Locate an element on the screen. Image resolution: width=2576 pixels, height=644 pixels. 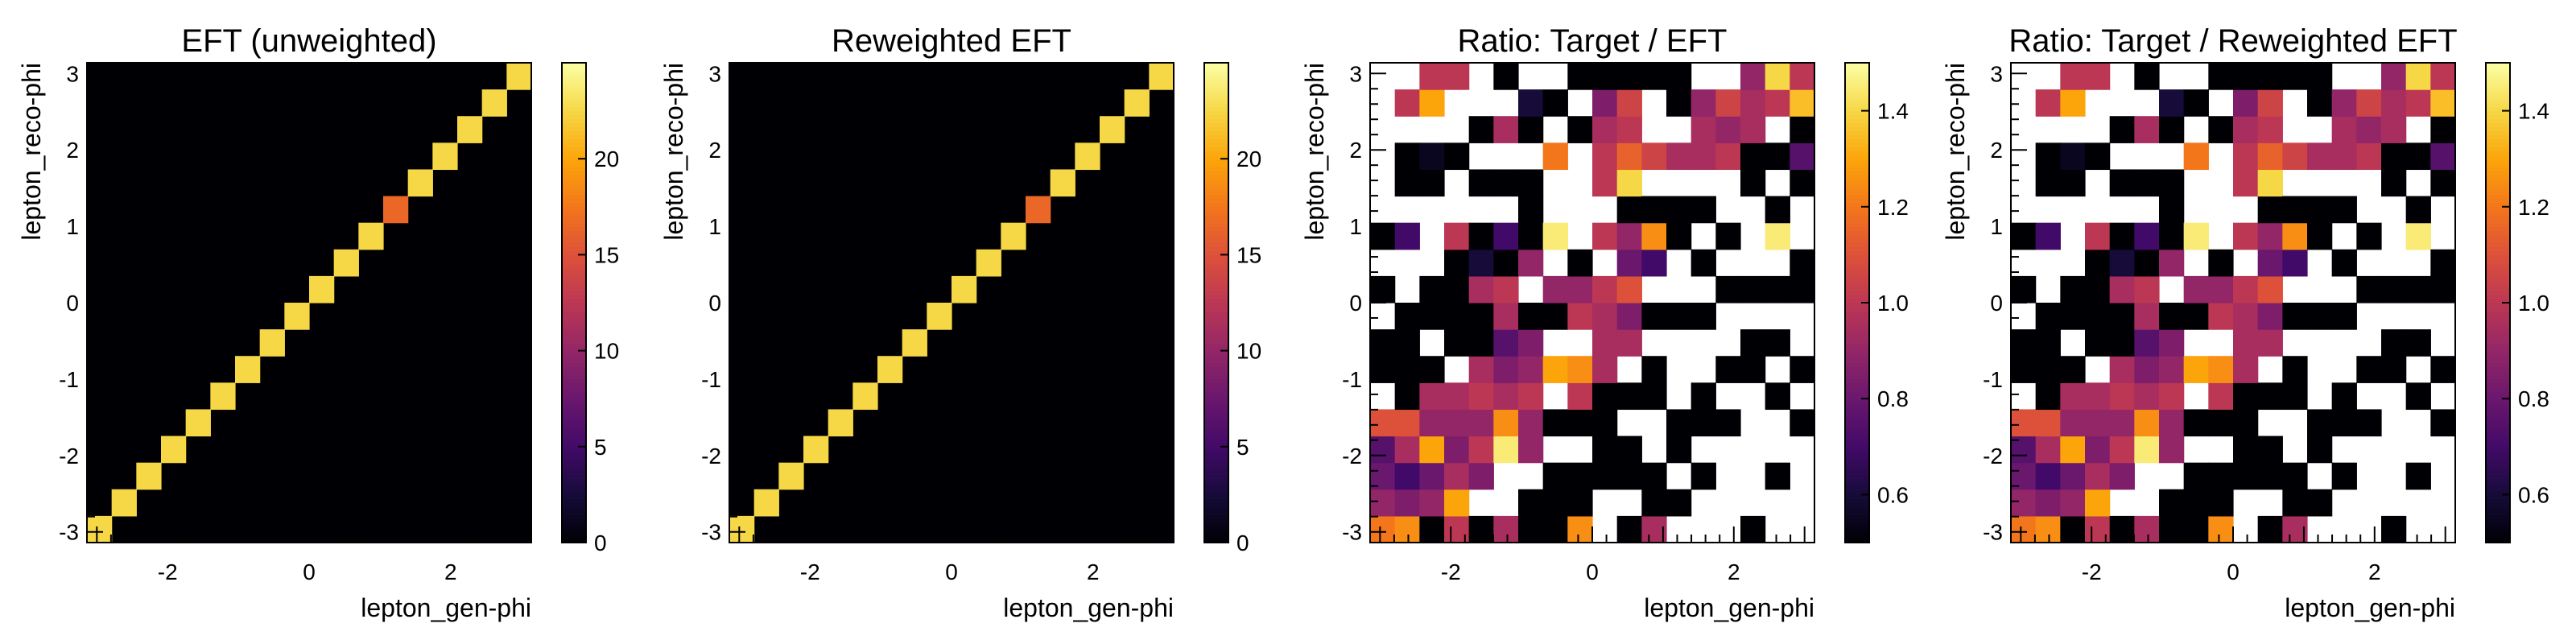
x-tick-label: -2 is located at coordinates (2092, 571).